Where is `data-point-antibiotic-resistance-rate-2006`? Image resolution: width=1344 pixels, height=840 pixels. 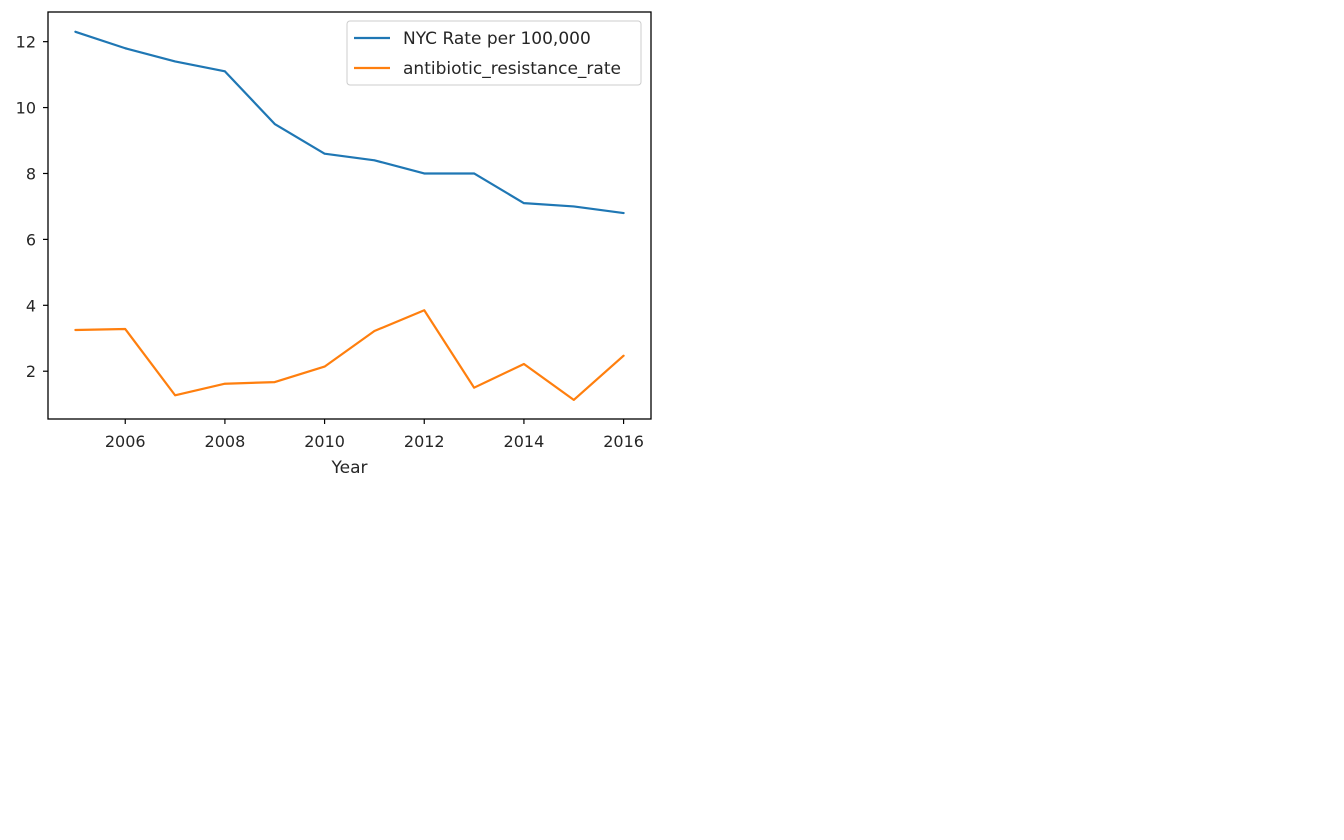
data-point-antibiotic-resistance-rate-2006 is located at coordinates (125, 329).